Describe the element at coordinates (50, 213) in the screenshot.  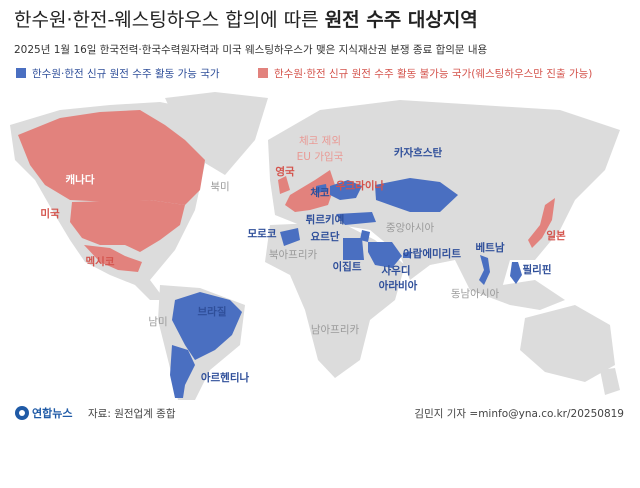
I see `country-label: 미국` at that location.